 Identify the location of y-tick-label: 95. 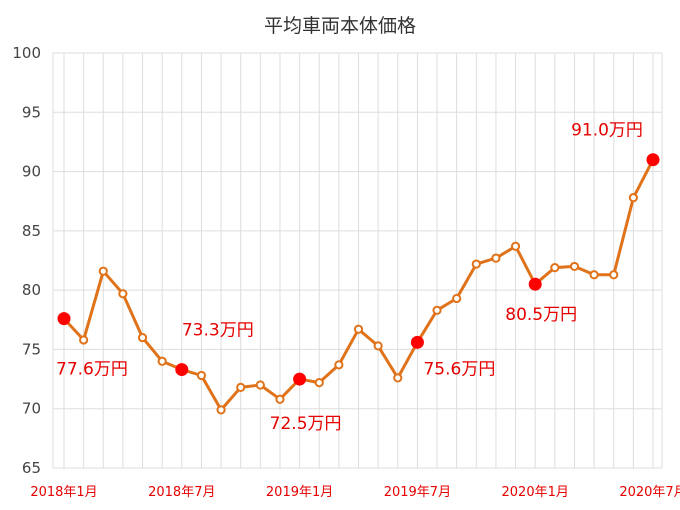
(31, 112).